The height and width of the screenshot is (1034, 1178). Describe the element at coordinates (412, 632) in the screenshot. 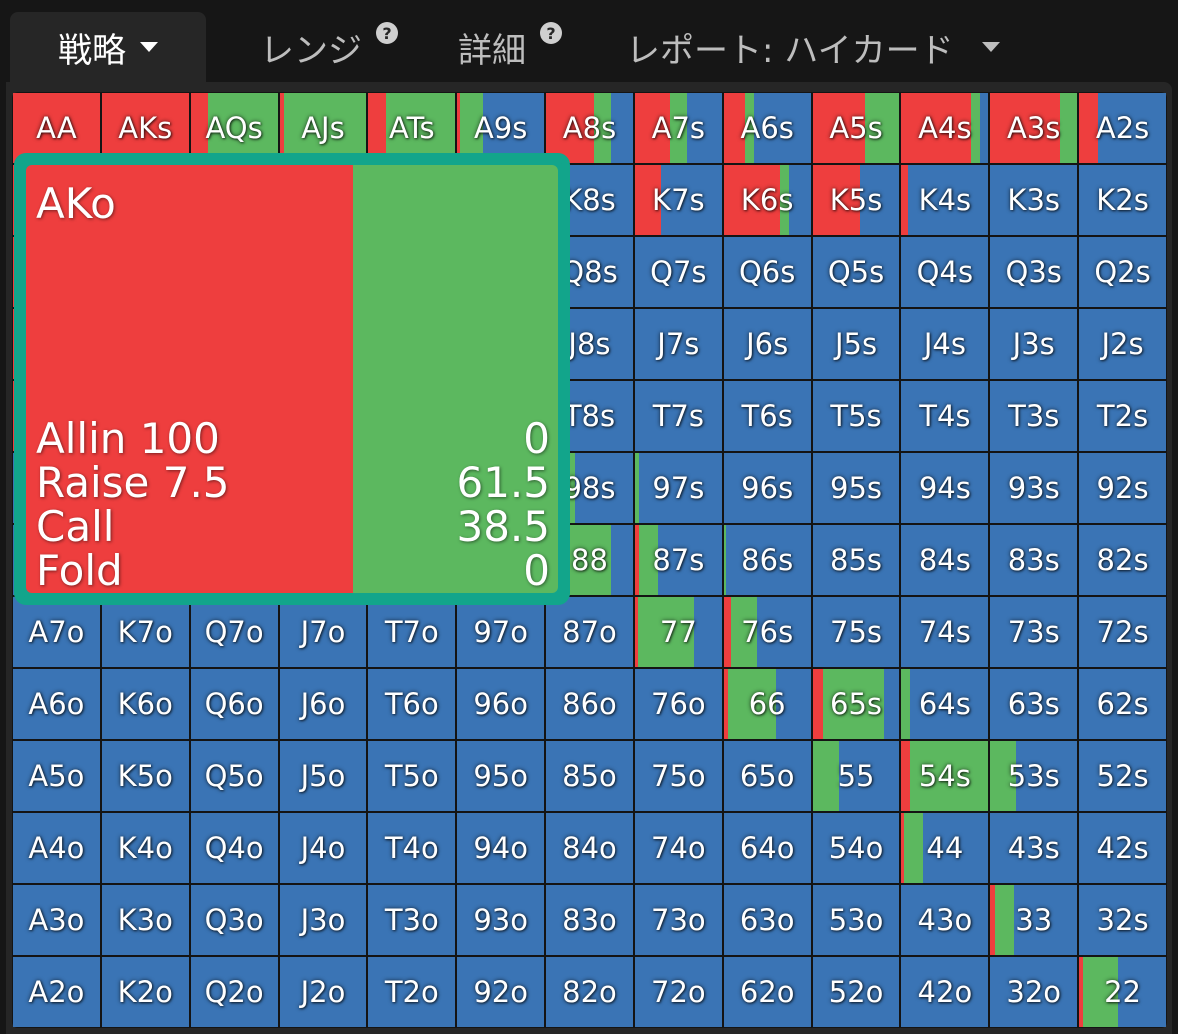

I see `hand-cell-T7o: T7o` at that location.